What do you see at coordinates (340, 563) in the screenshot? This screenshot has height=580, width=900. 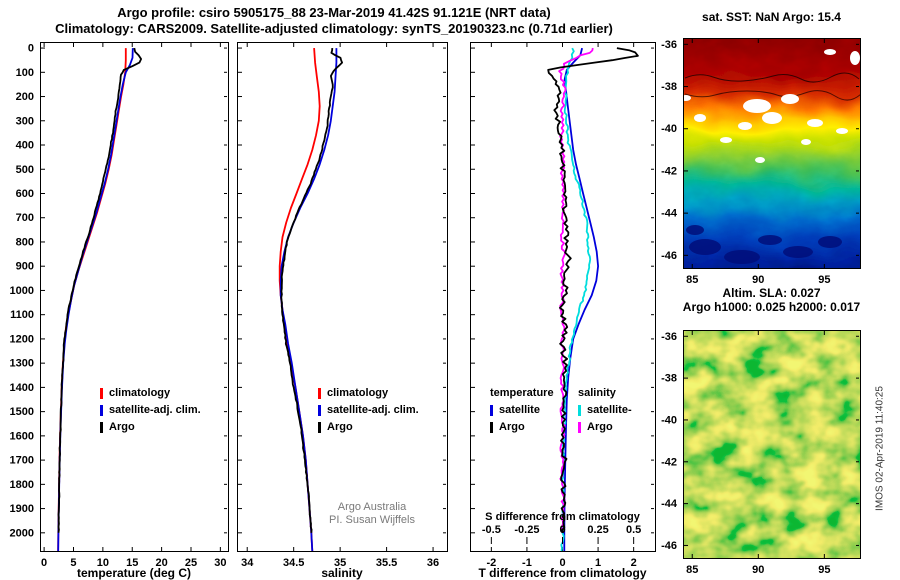 I see `svg-text: 35` at bounding box center [340, 563].